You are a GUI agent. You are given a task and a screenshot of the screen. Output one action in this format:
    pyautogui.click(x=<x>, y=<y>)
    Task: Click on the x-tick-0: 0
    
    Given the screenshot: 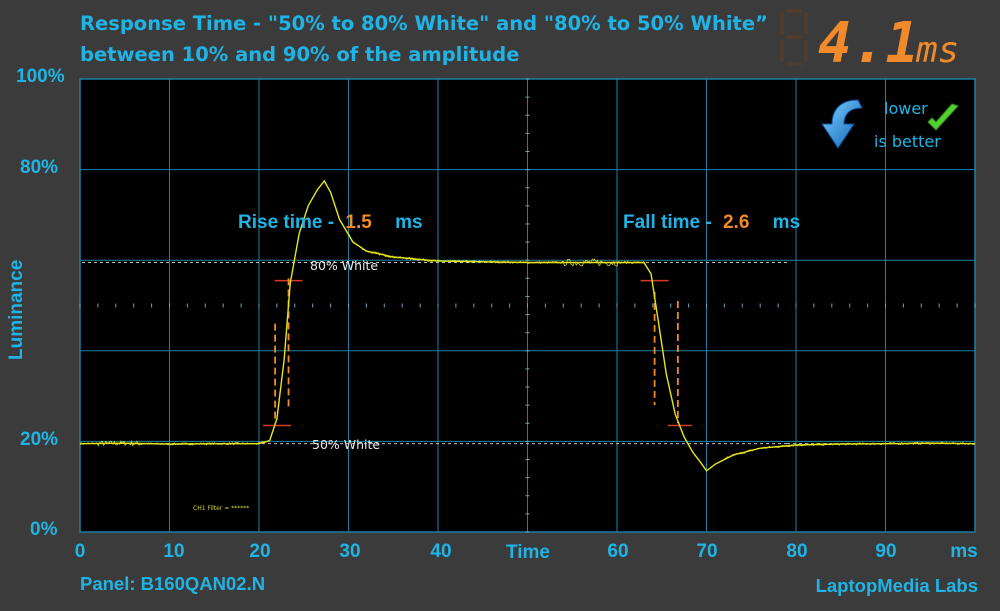 What is the action you would take?
    pyautogui.click(x=80, y=551)
    